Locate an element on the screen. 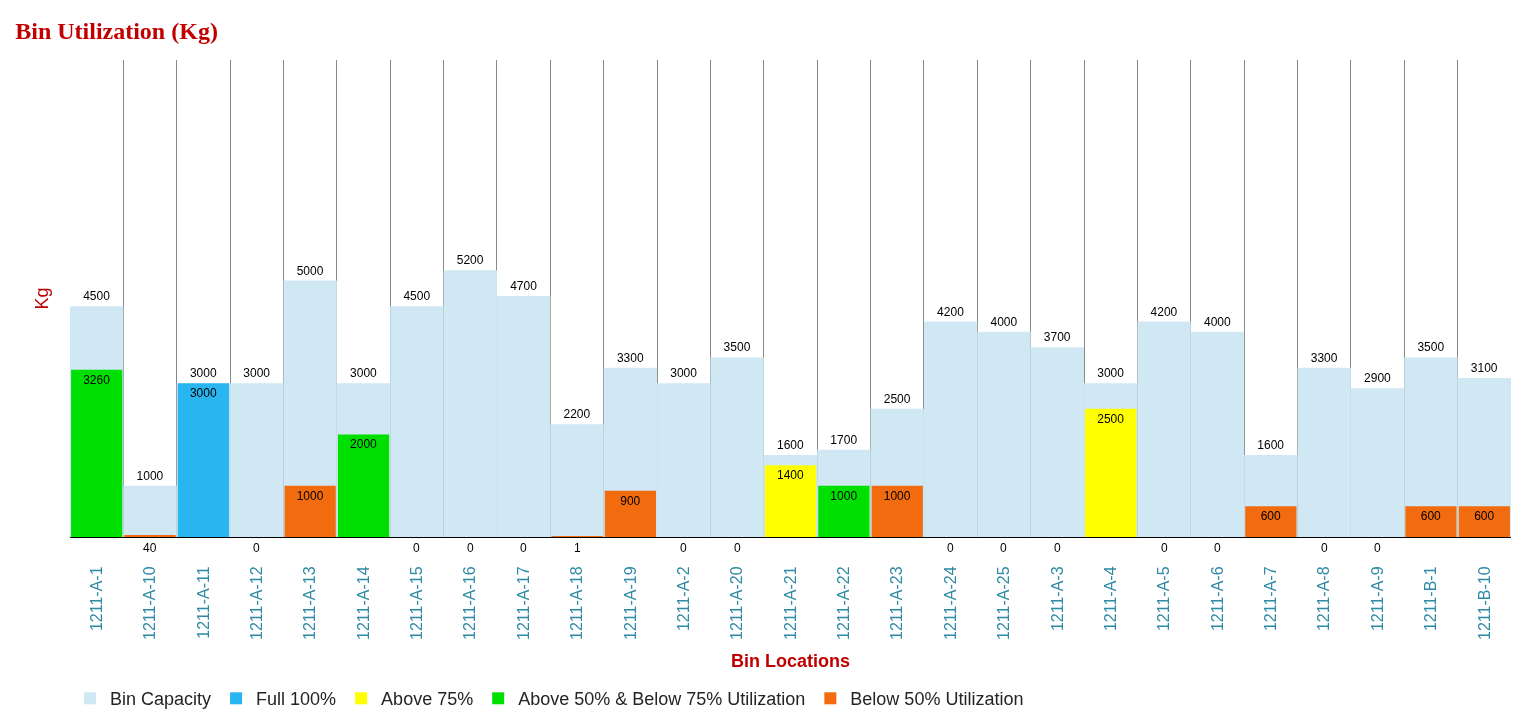  data-label: 2000 is located at coordinates (364, 444).